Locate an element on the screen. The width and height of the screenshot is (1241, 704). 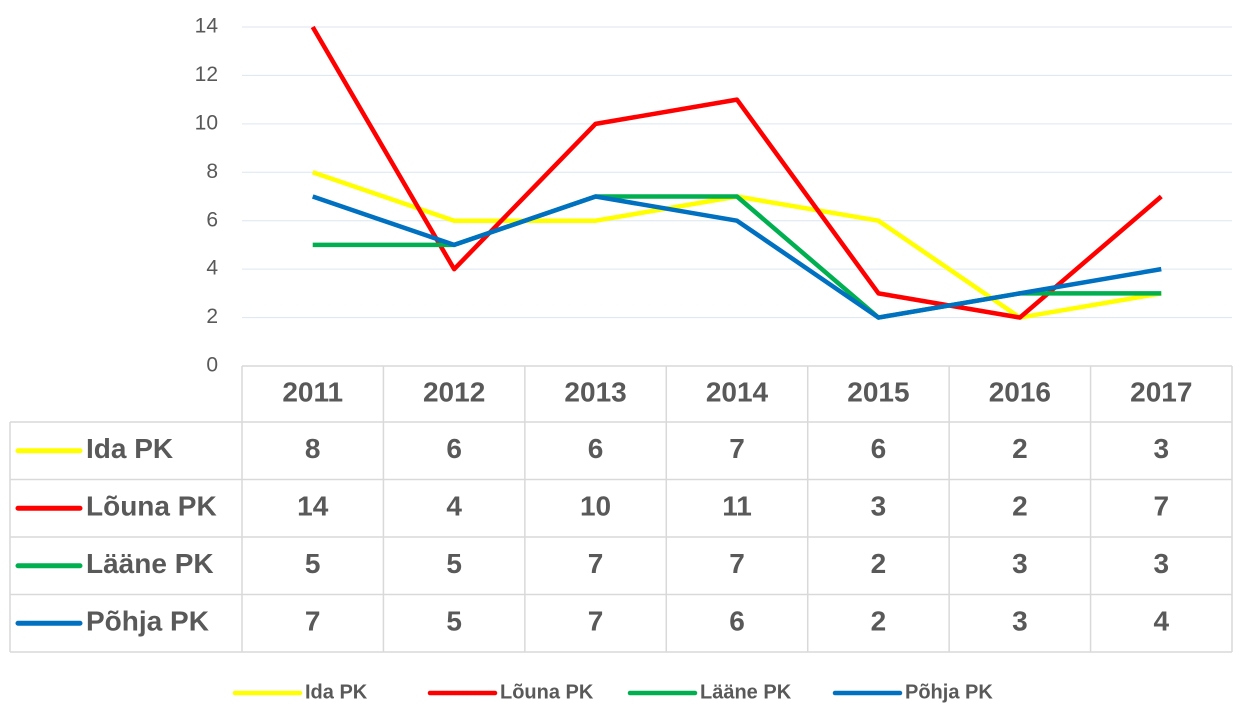
y-tick-label: 14 is located at coordinates (207, 26).